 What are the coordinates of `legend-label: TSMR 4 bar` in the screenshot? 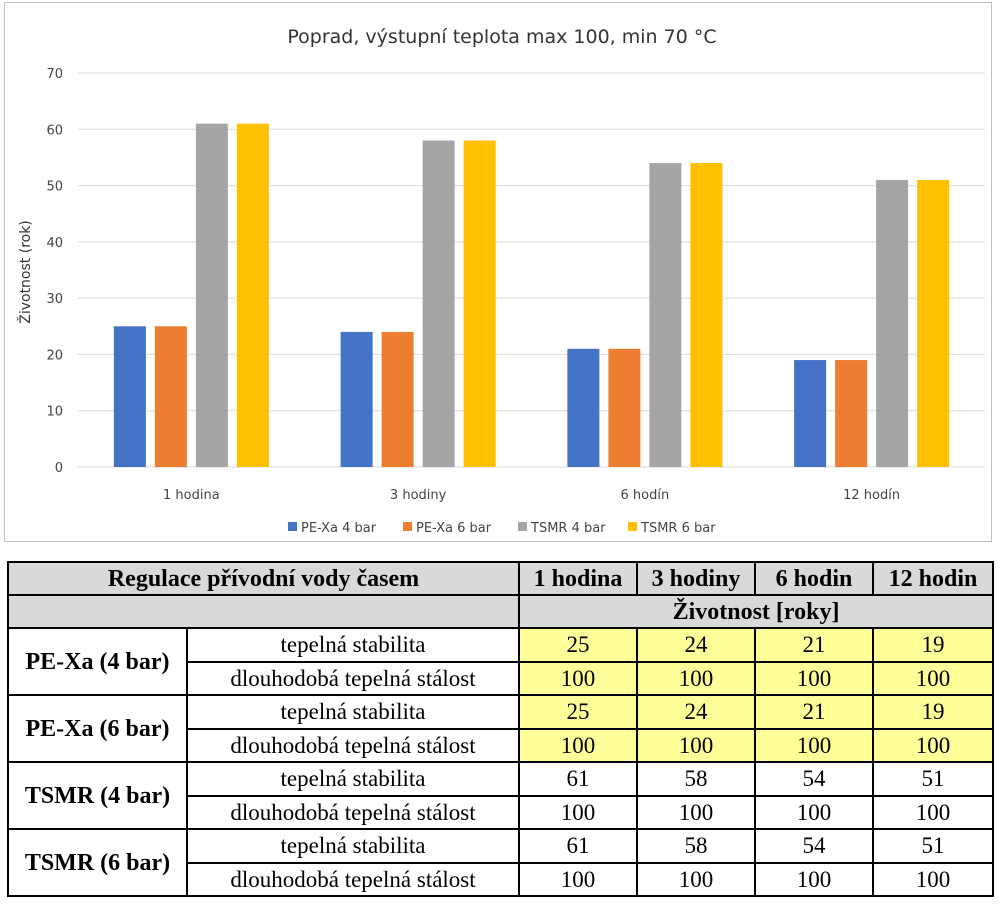 It's located at (568, 528).